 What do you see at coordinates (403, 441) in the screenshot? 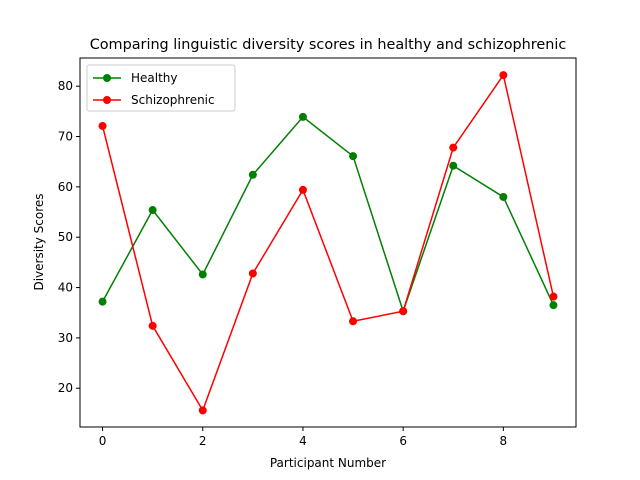
I see `x-tick-label: 6` at bounding box center [403, 441].